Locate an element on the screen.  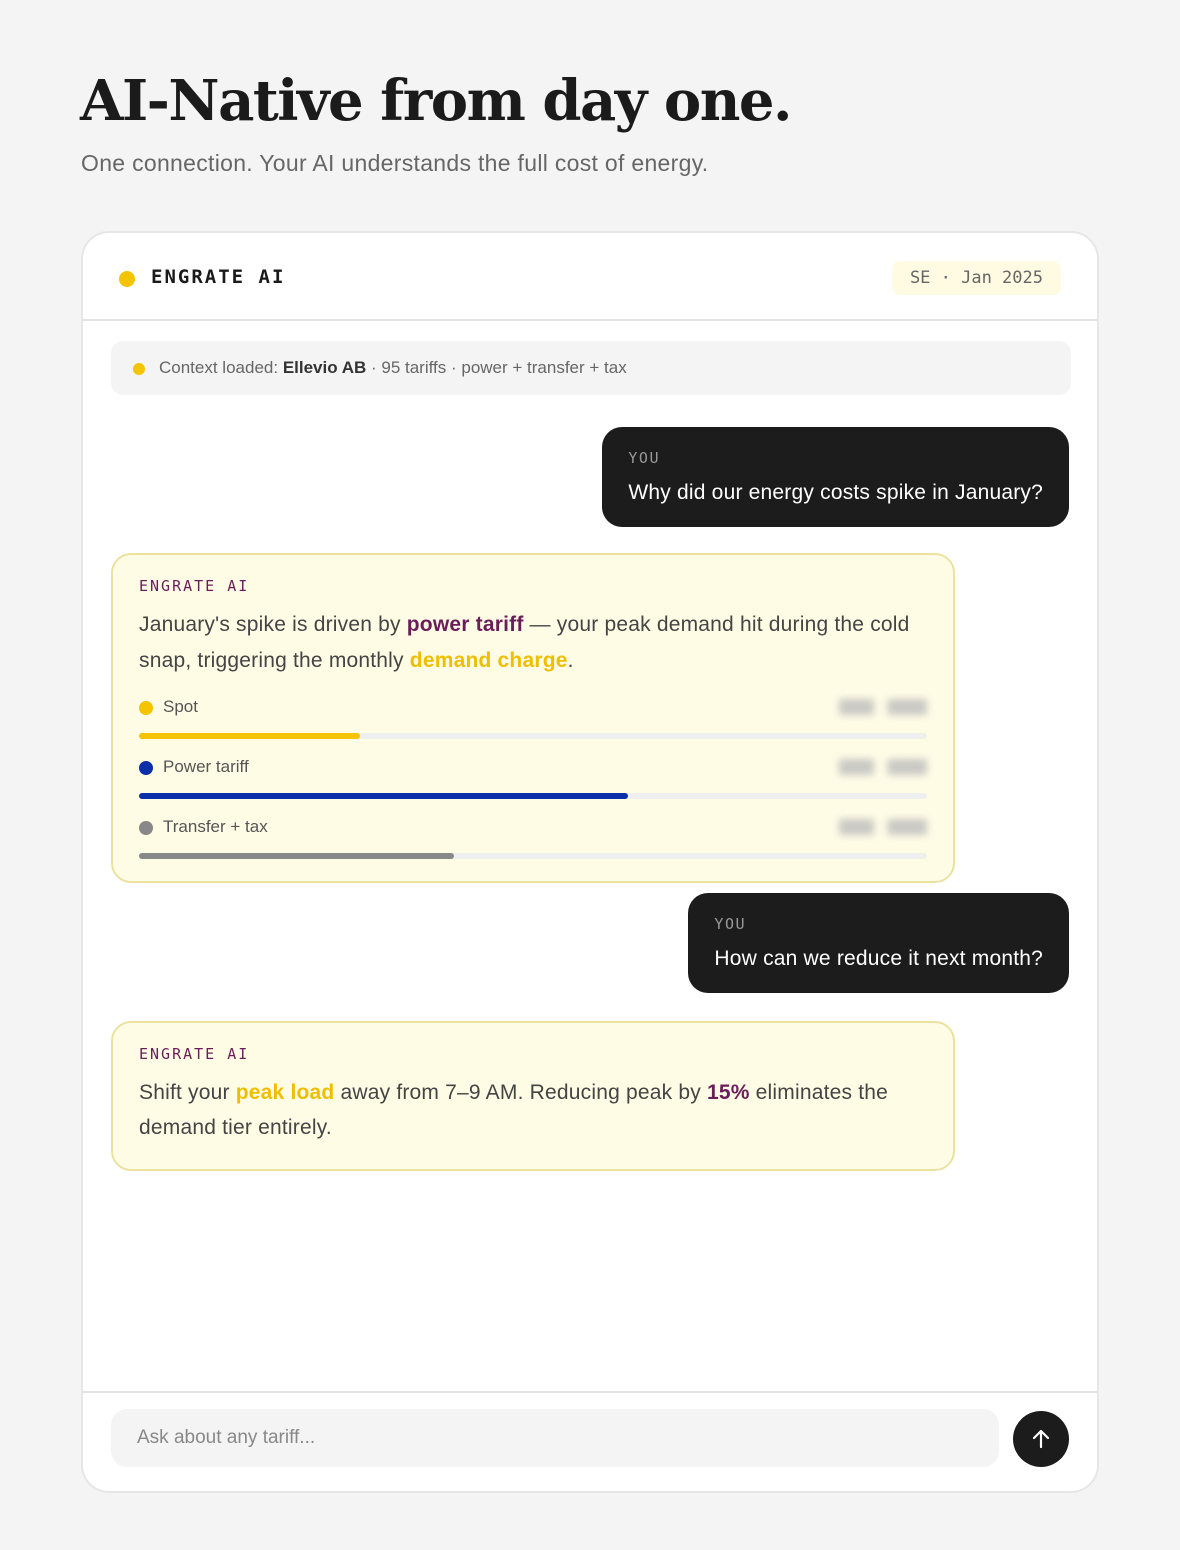
breakdown-label: Transfer + tax is located at coordinates (533, 828).